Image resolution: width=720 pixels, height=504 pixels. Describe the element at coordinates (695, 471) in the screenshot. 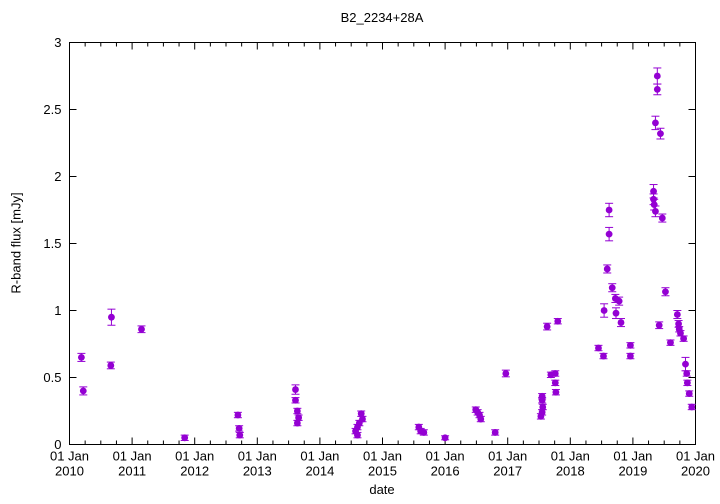

I see `x-tick-label-year: 2020` at that location.